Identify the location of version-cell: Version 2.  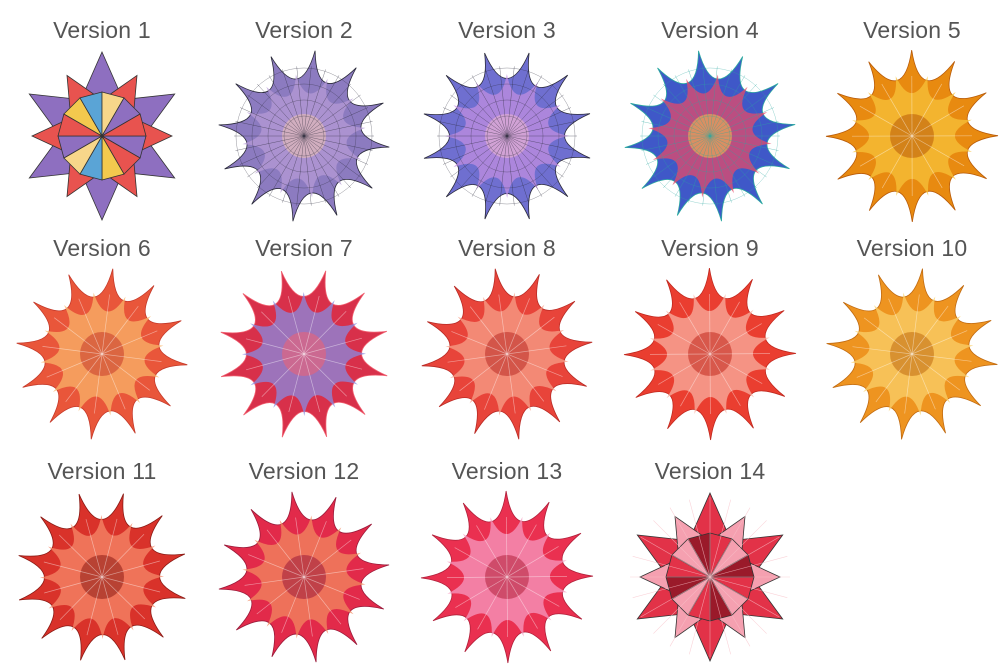
(304, 113).